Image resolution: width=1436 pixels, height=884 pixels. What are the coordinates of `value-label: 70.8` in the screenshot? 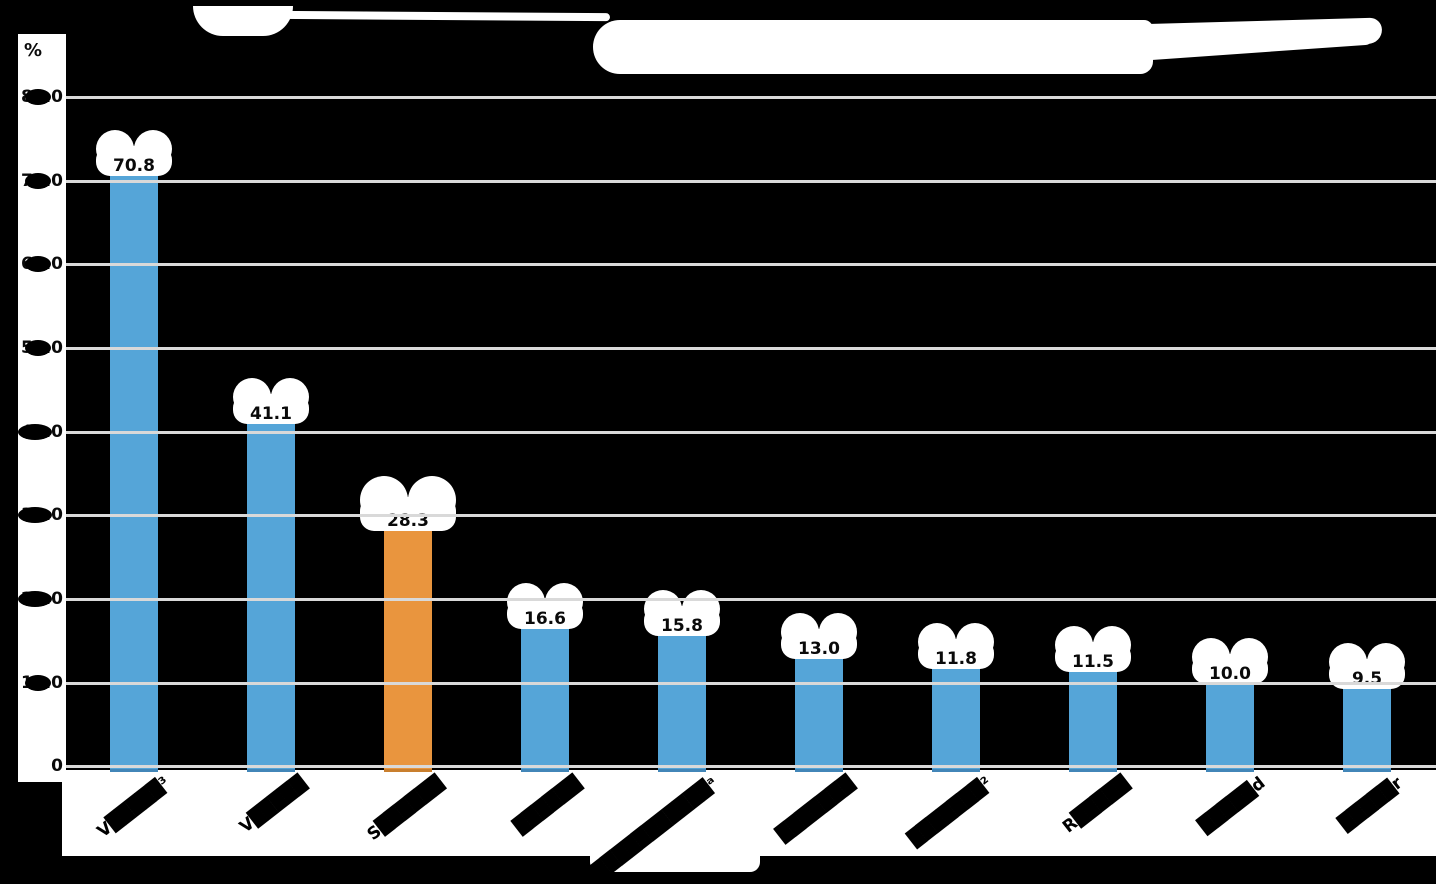 It's located at (134, 166).